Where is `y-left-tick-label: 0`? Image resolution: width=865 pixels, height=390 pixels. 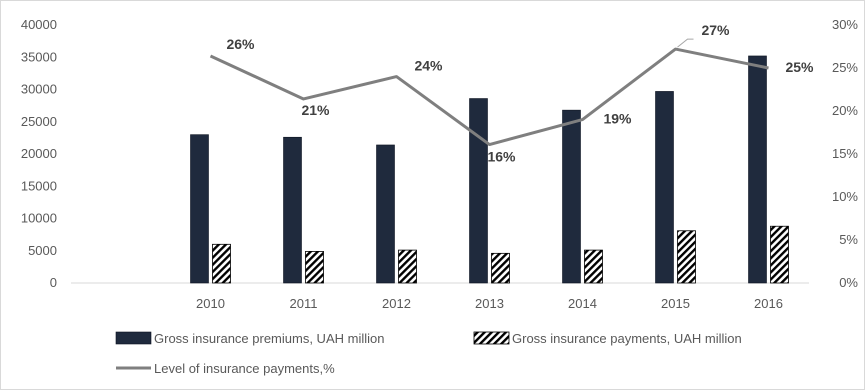
y-left-tick-label: 0 is located at coordinates (53, 282).